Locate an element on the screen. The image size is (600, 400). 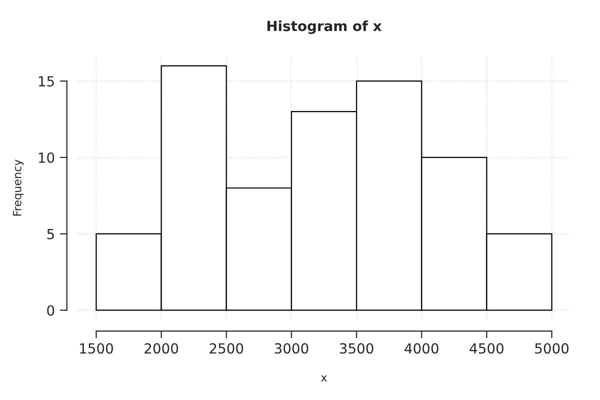
x-axis-title: x is located at coordinates (324, 378).